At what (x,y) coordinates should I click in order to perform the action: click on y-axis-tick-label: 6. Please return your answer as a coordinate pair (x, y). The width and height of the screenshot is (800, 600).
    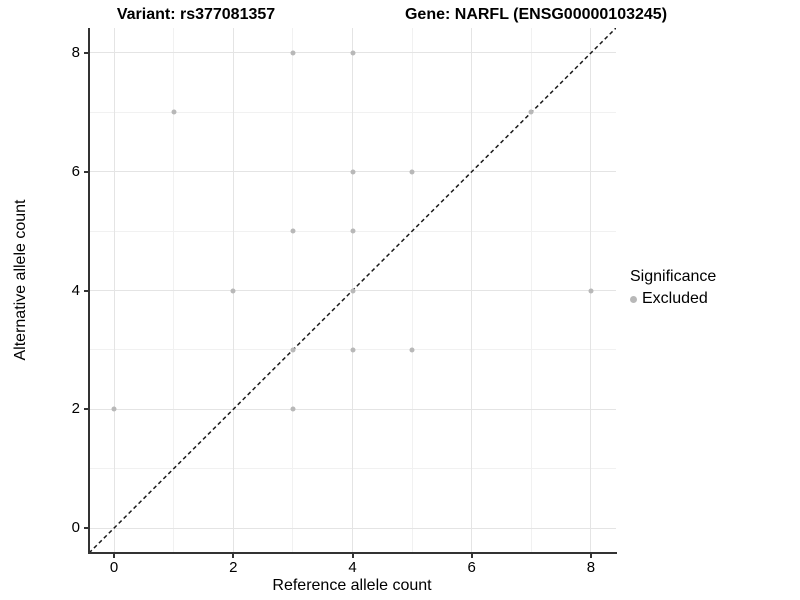
    Looking at the image, I should click on (75, 171).